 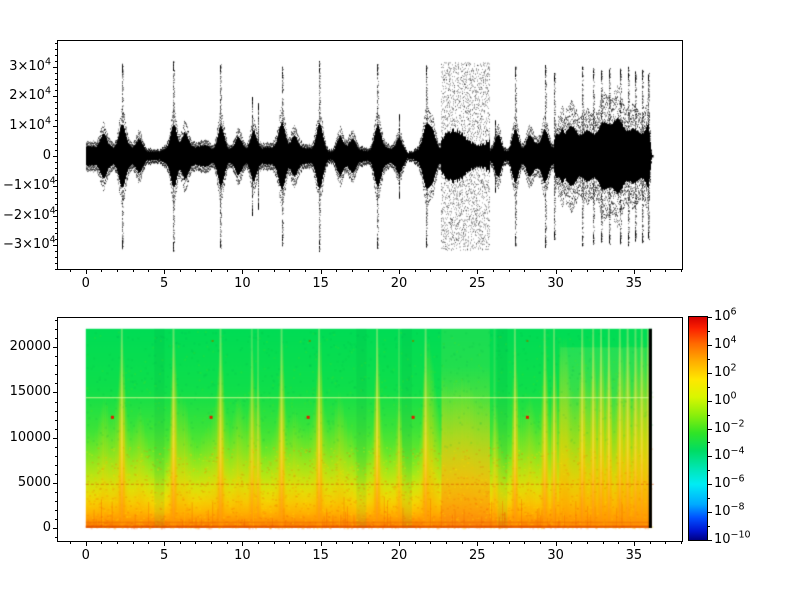 What do you see at coordinates (729, 510) in the screenshot?
I see `colorbar-tick-label: 10⁻⁸` at bounding box center [729, 510].